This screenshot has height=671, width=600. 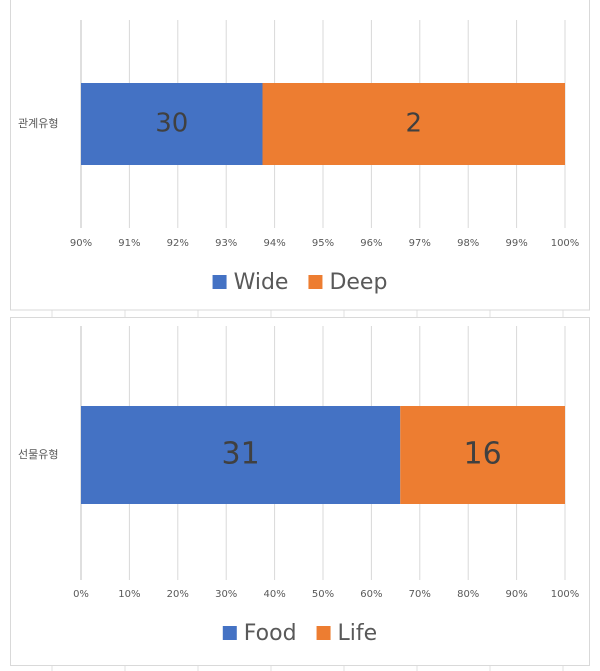 I want to click on x-tick-label: 0%, so click(x=81, y=594).